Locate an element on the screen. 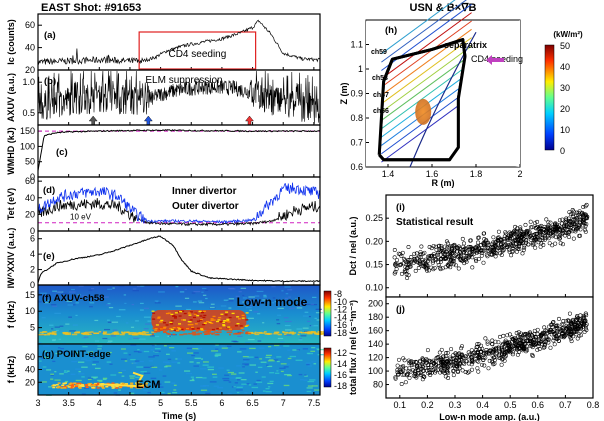  y-tick-label: 100 is located at coordinates (27, 146).